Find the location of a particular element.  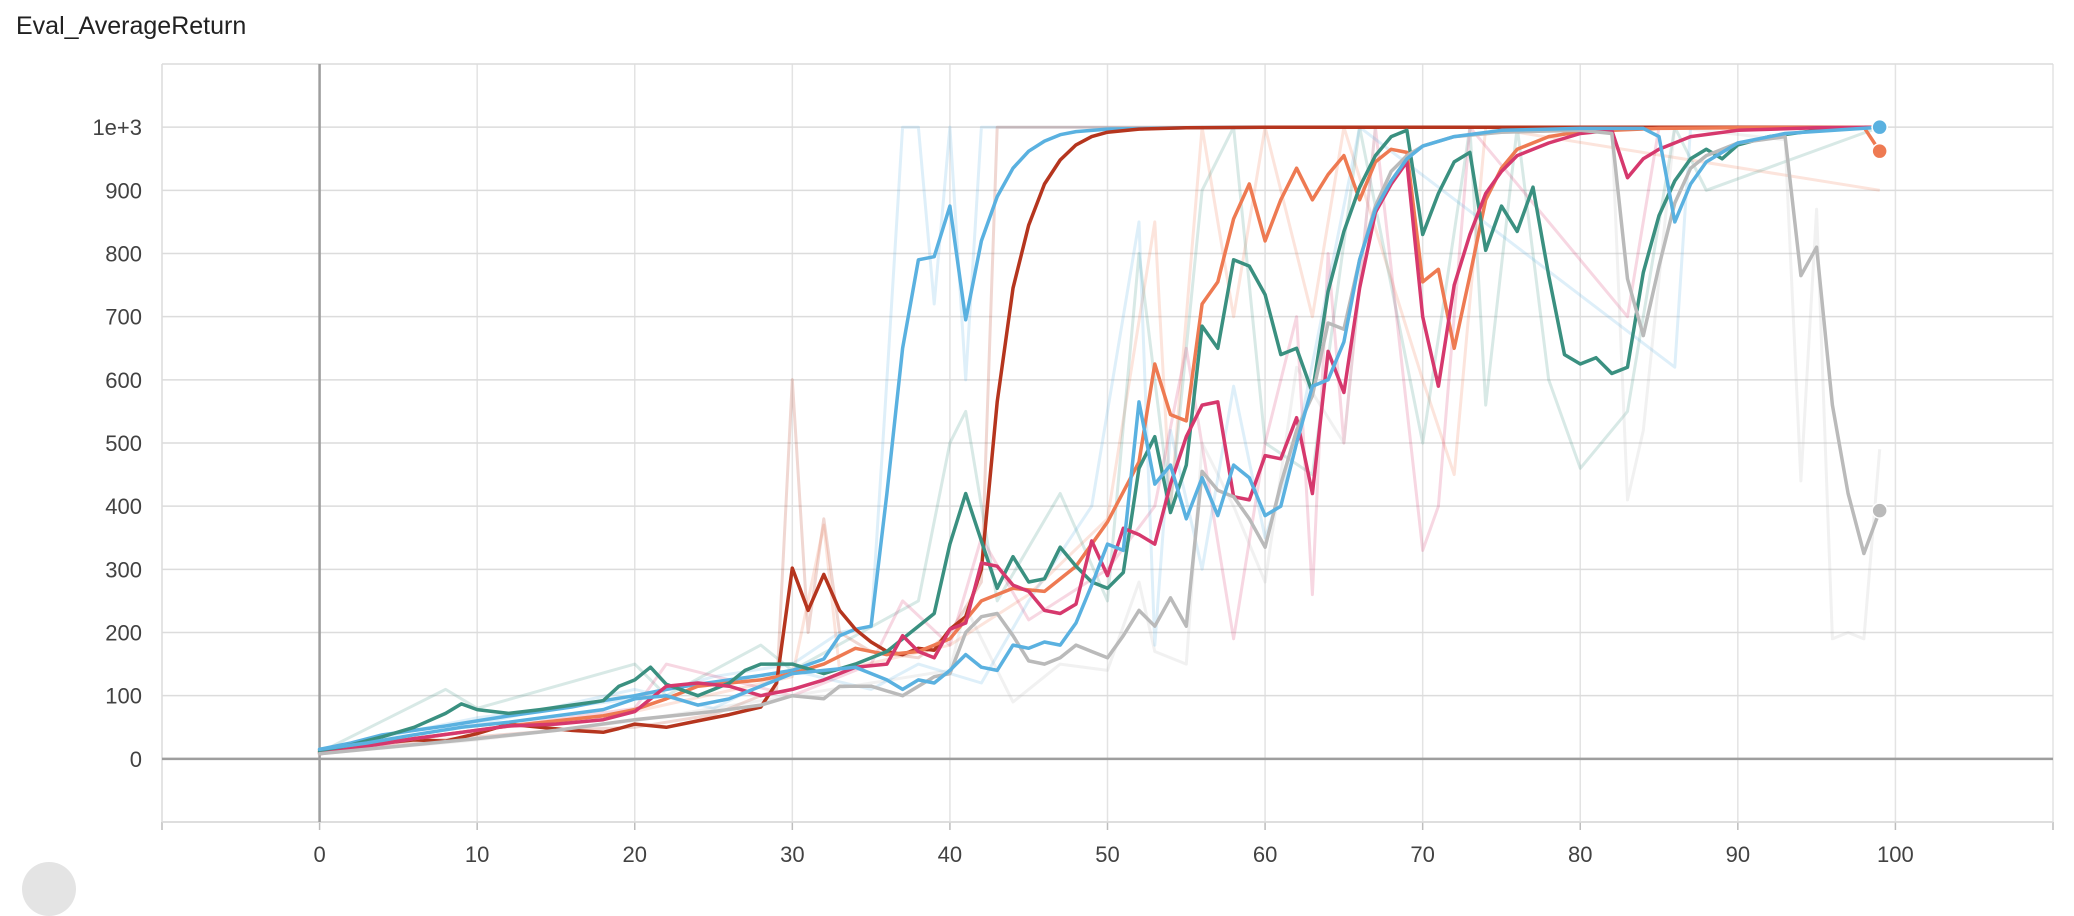

x-tick-label: 60 is located at coordinates (1265, 854).